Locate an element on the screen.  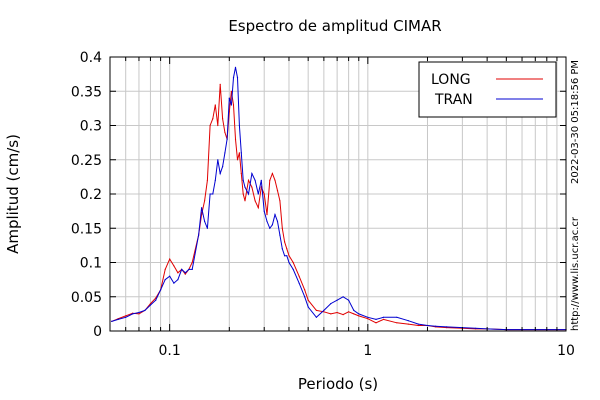
legend-box is located at coordinates (487, 89).